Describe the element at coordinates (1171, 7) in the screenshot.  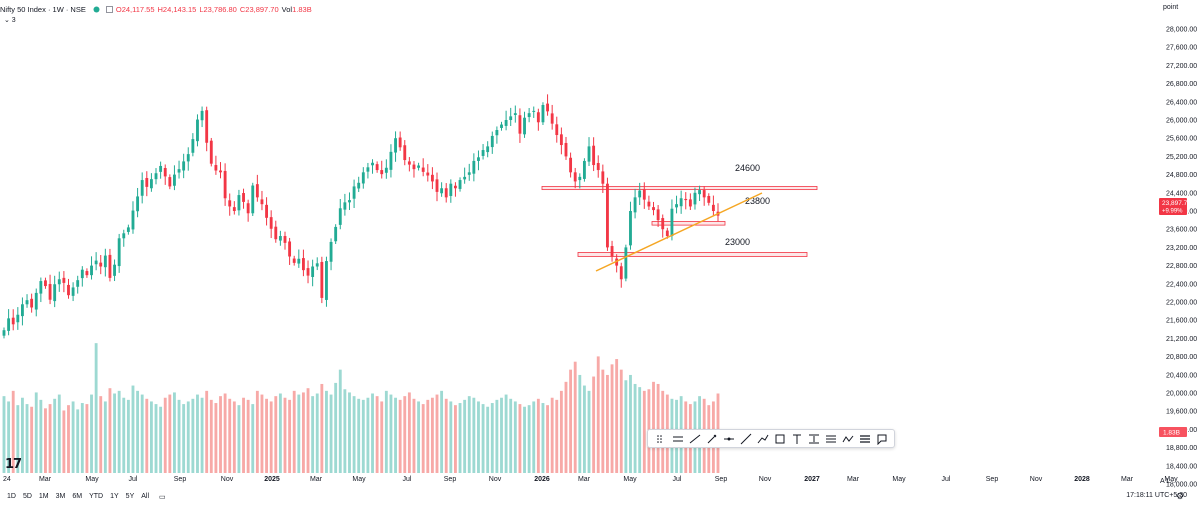
I see `price-scale-unit: point` at that location.